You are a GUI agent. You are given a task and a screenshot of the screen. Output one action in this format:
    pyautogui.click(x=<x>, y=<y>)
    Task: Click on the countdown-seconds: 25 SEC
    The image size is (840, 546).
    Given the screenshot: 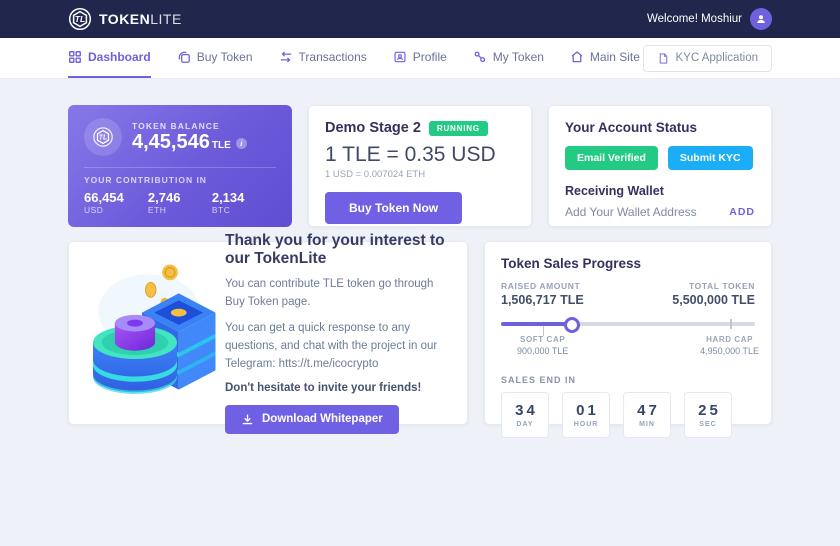 What is the action you would take?
    pyautogui.click(x=708, y=415)
    